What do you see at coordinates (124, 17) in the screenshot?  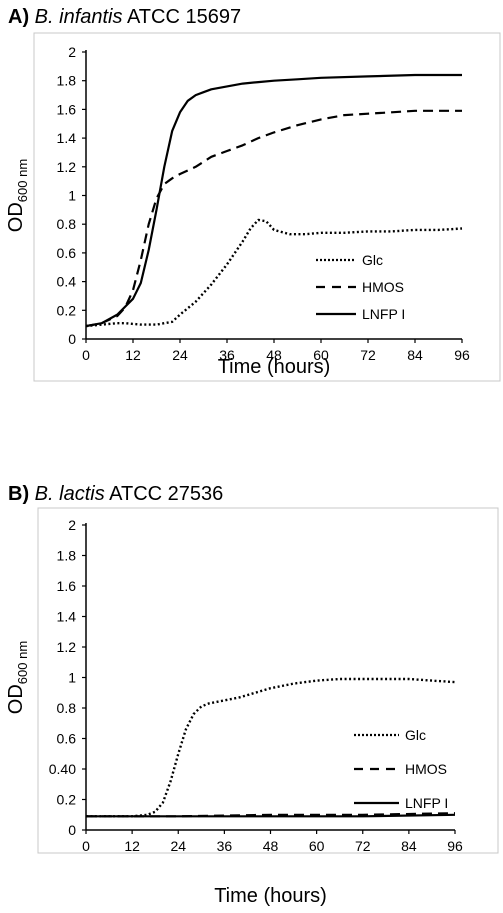 I see `panel-a-title: A) B. infantis ATCC 15697` at bounding box center [124, 17].